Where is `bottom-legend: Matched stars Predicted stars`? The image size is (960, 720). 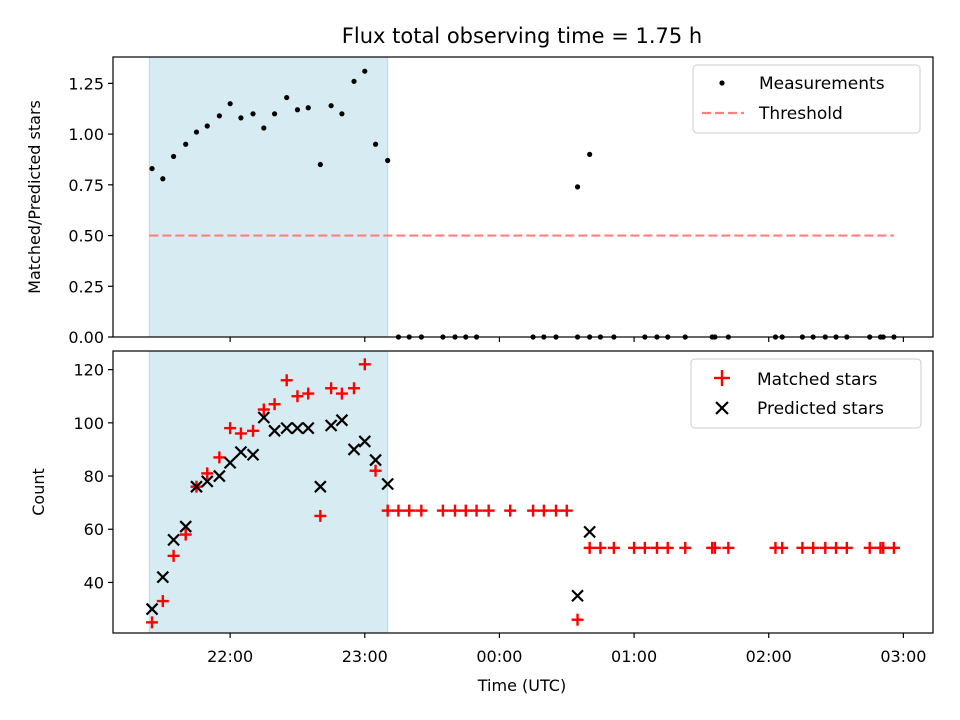 bottom-legend: Matched stars Predicted stars is located at coordinates (806, 393).